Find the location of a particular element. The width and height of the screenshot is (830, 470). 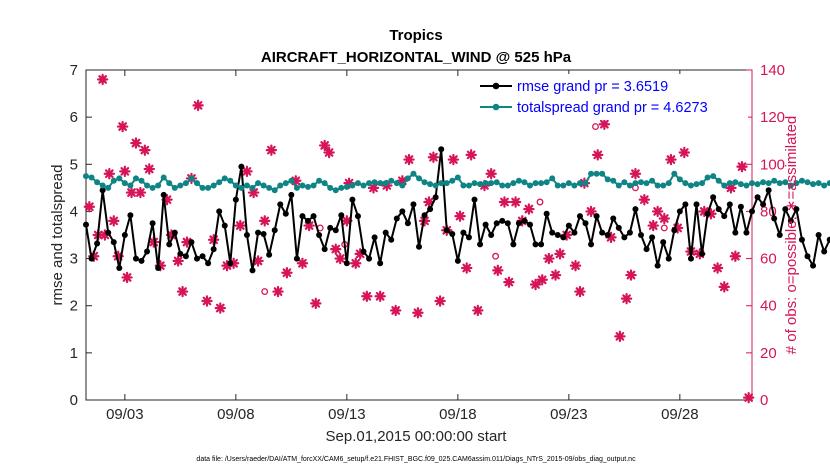

y-tick-label: 6 is located at coordinates (74, 117).